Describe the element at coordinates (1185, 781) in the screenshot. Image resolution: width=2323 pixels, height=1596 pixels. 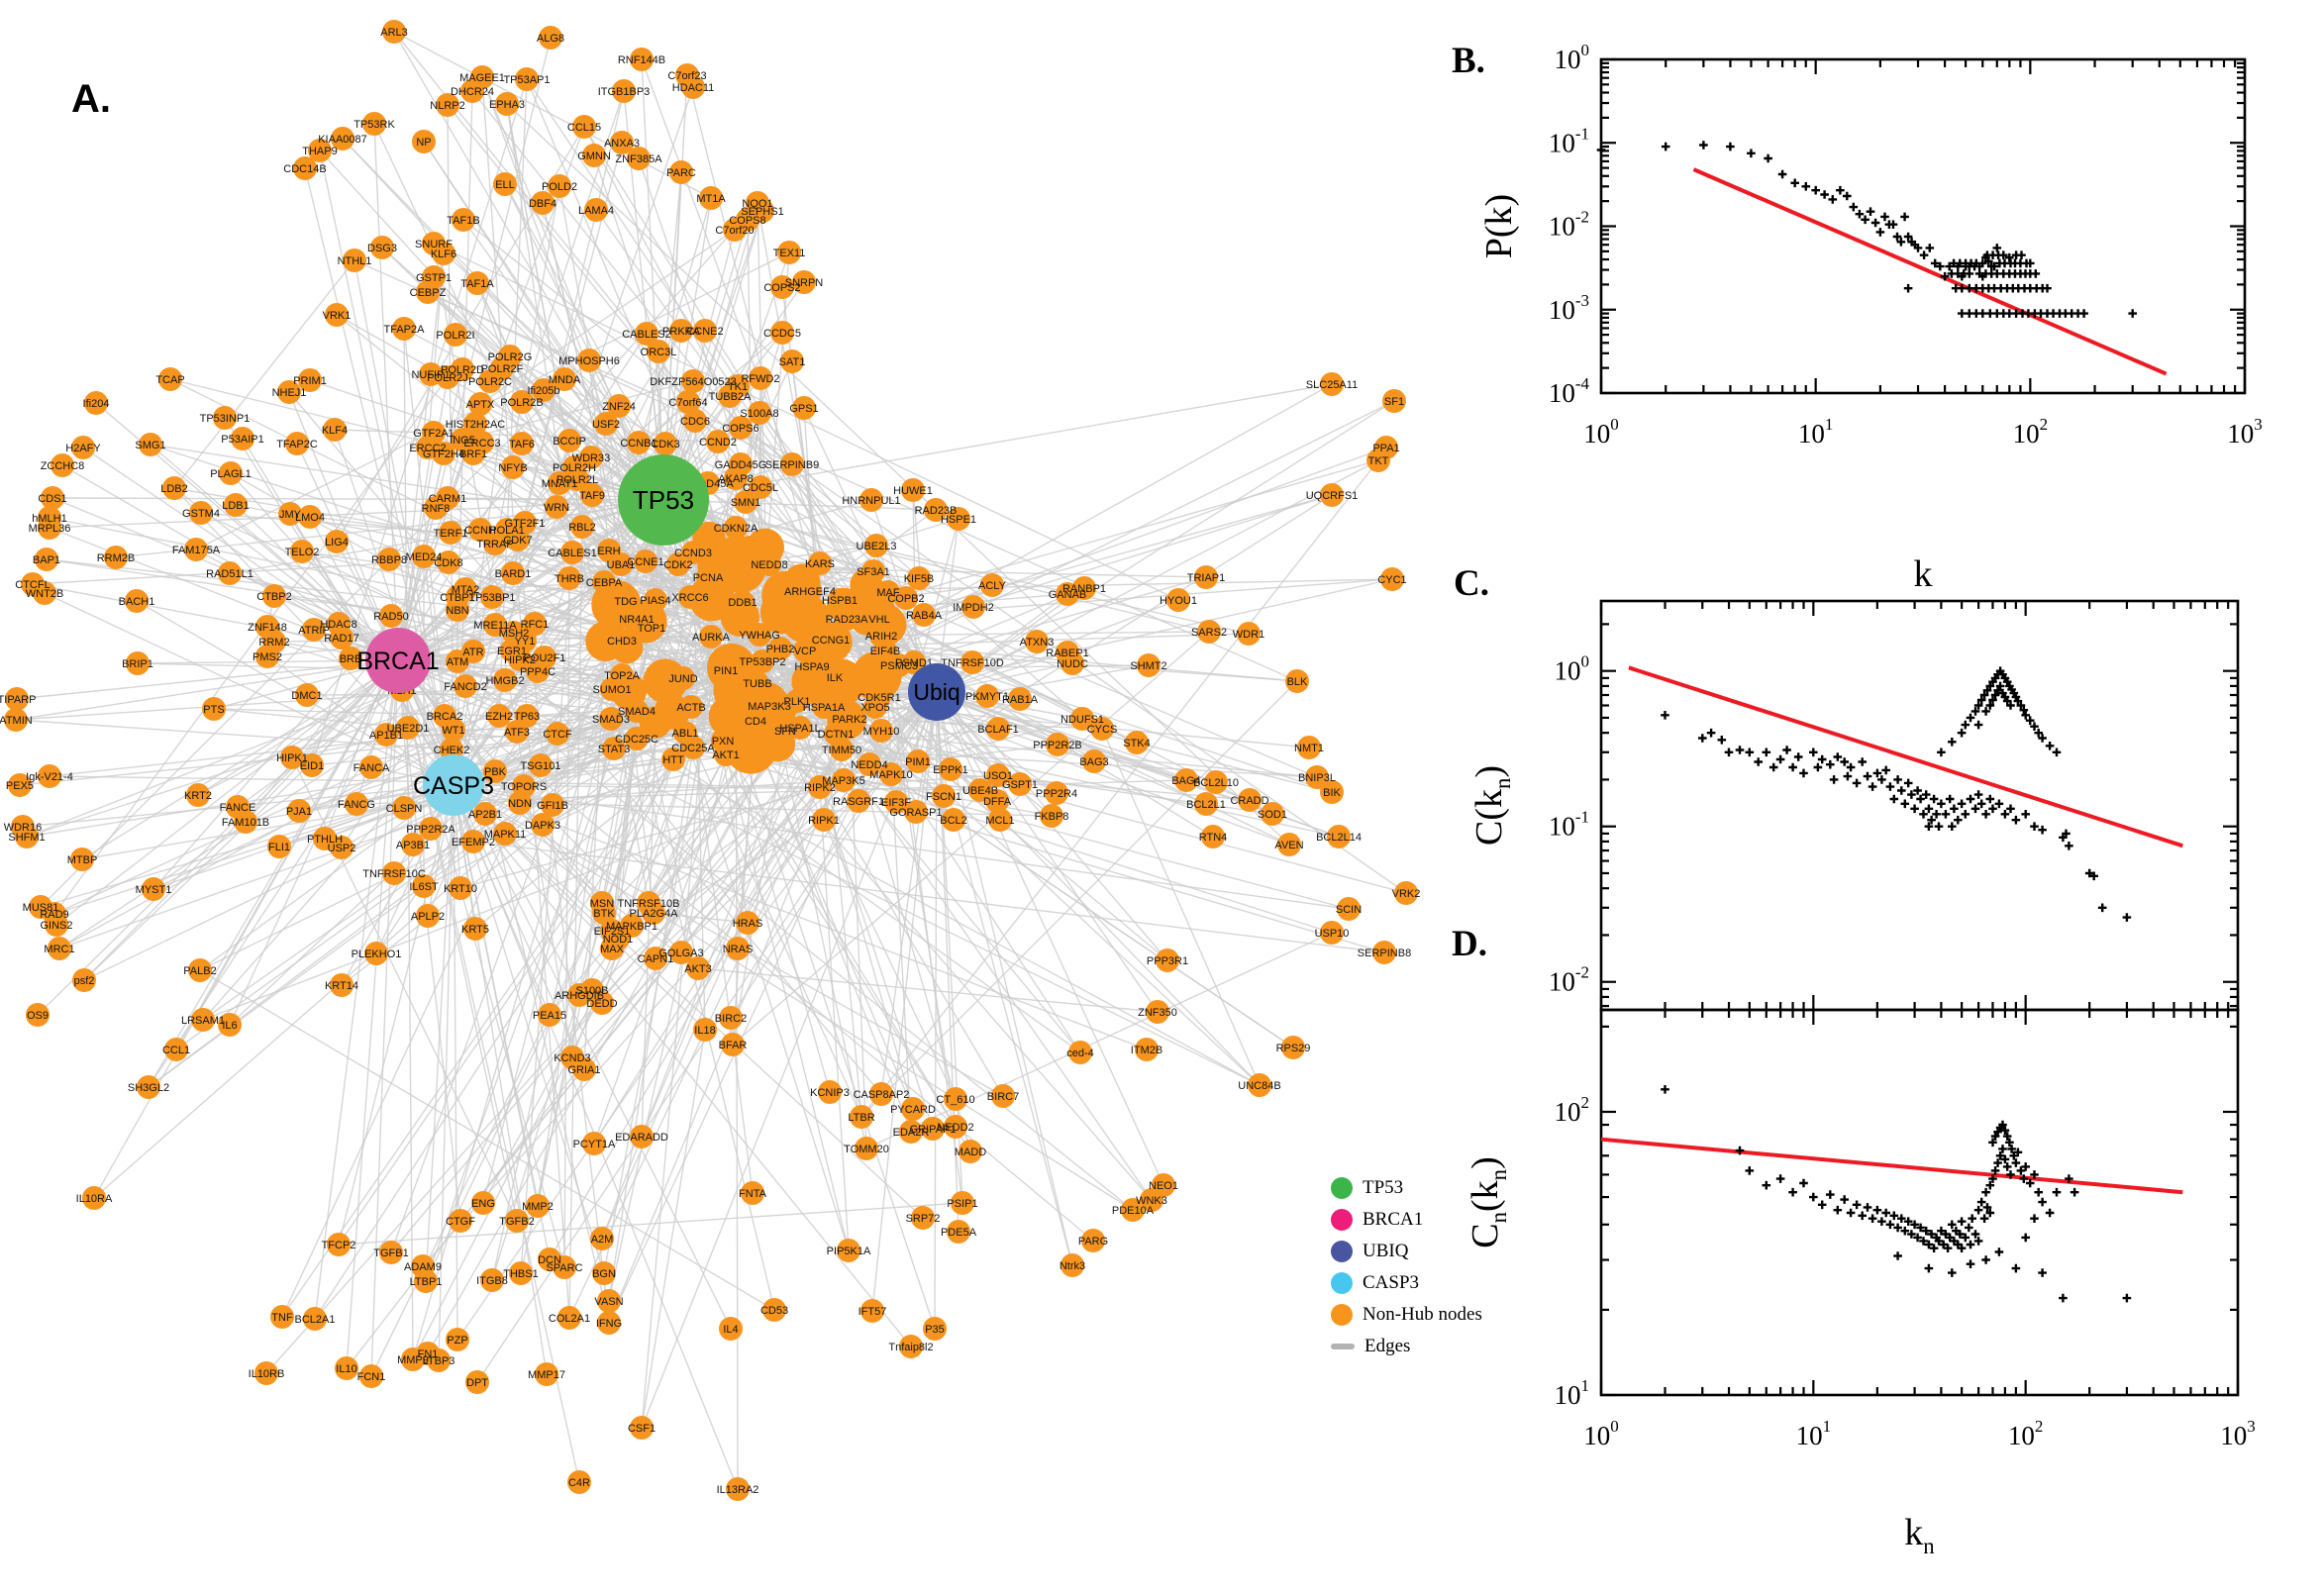
I see `network-node-label: BAG4` at that location.